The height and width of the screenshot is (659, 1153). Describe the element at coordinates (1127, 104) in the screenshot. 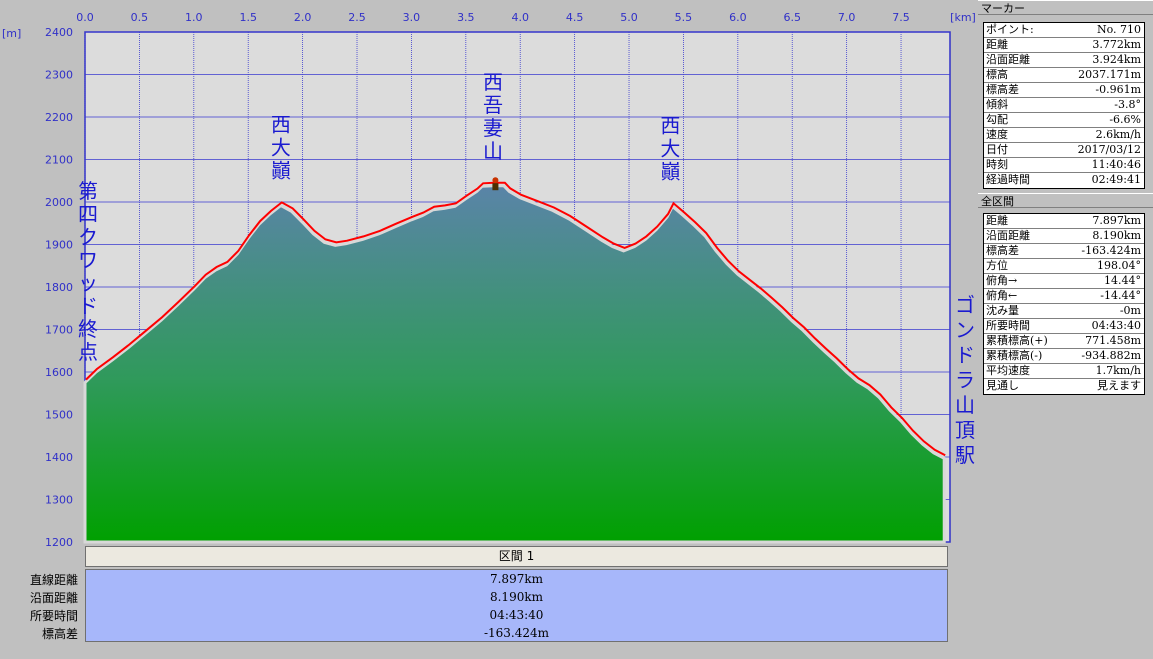

I see `marker-value: -3.8°` at that location.